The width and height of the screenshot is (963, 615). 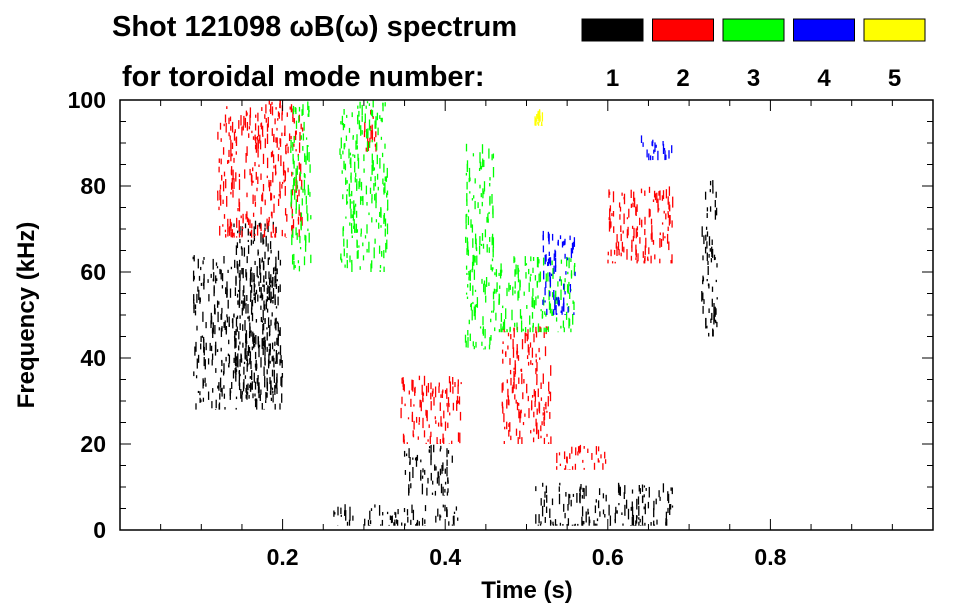 I want to click on legend-label-4: 4, so click(x=824, y=78).